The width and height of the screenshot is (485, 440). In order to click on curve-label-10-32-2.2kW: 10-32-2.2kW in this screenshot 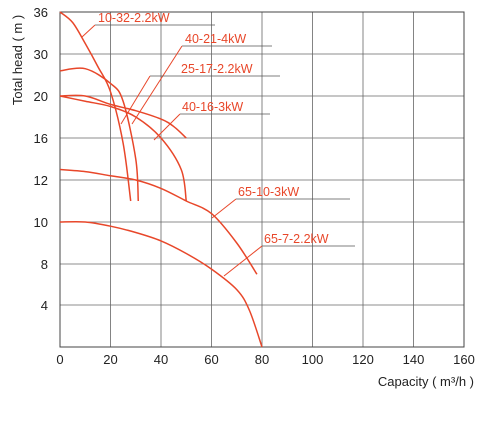, I will do `click(134, 18)`.